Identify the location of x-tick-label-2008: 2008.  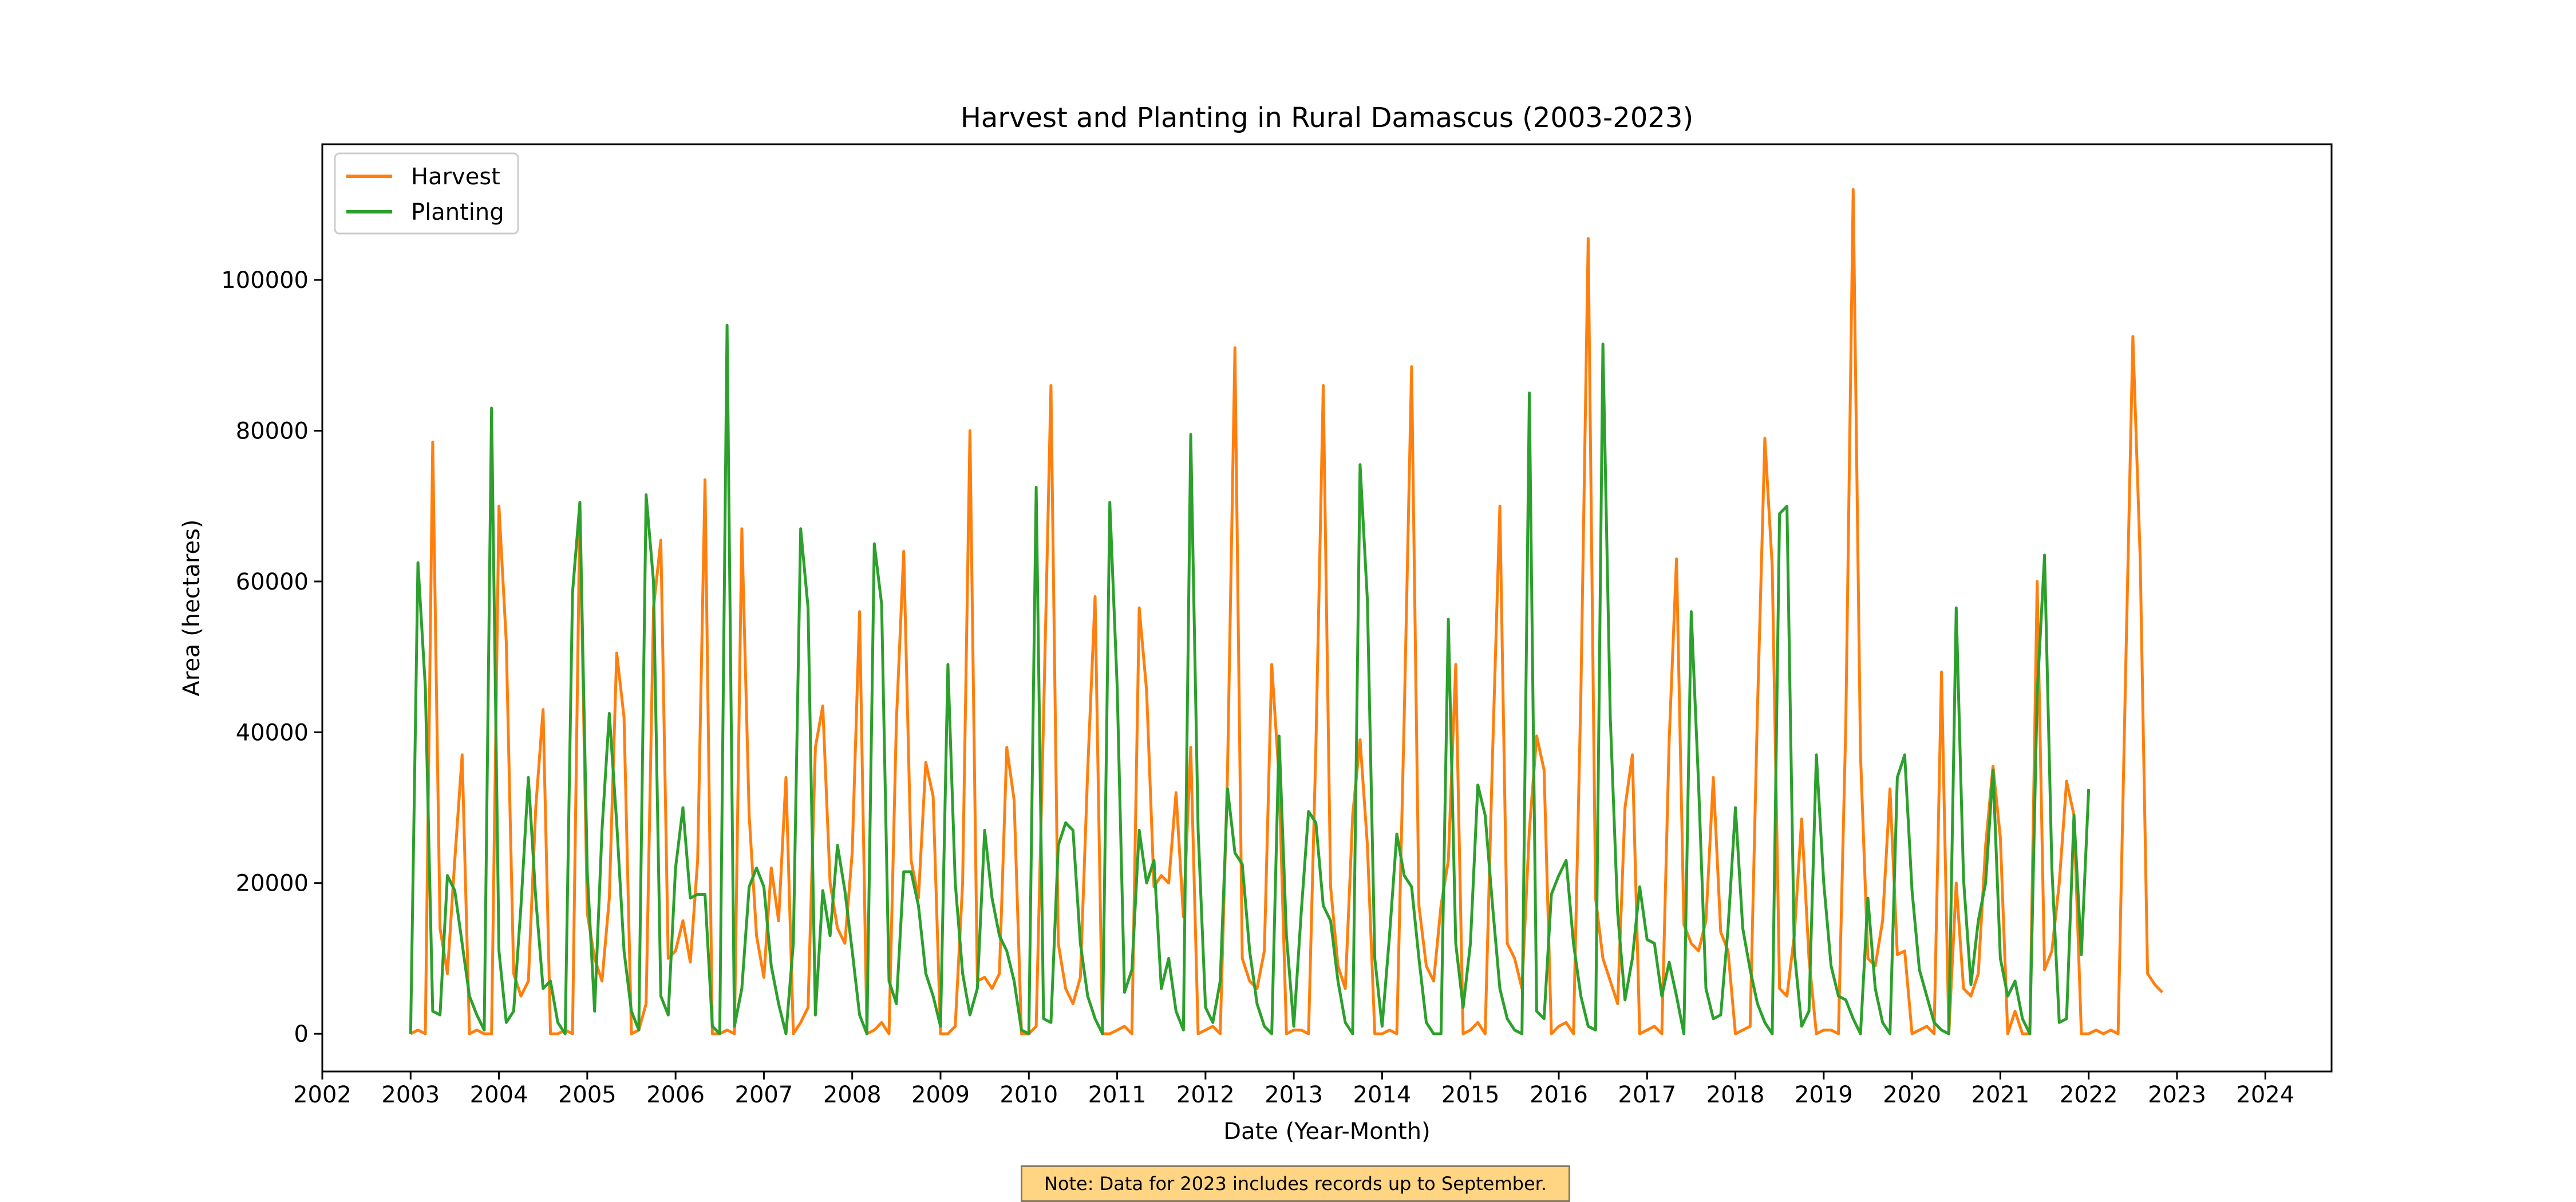
(852, 1095).